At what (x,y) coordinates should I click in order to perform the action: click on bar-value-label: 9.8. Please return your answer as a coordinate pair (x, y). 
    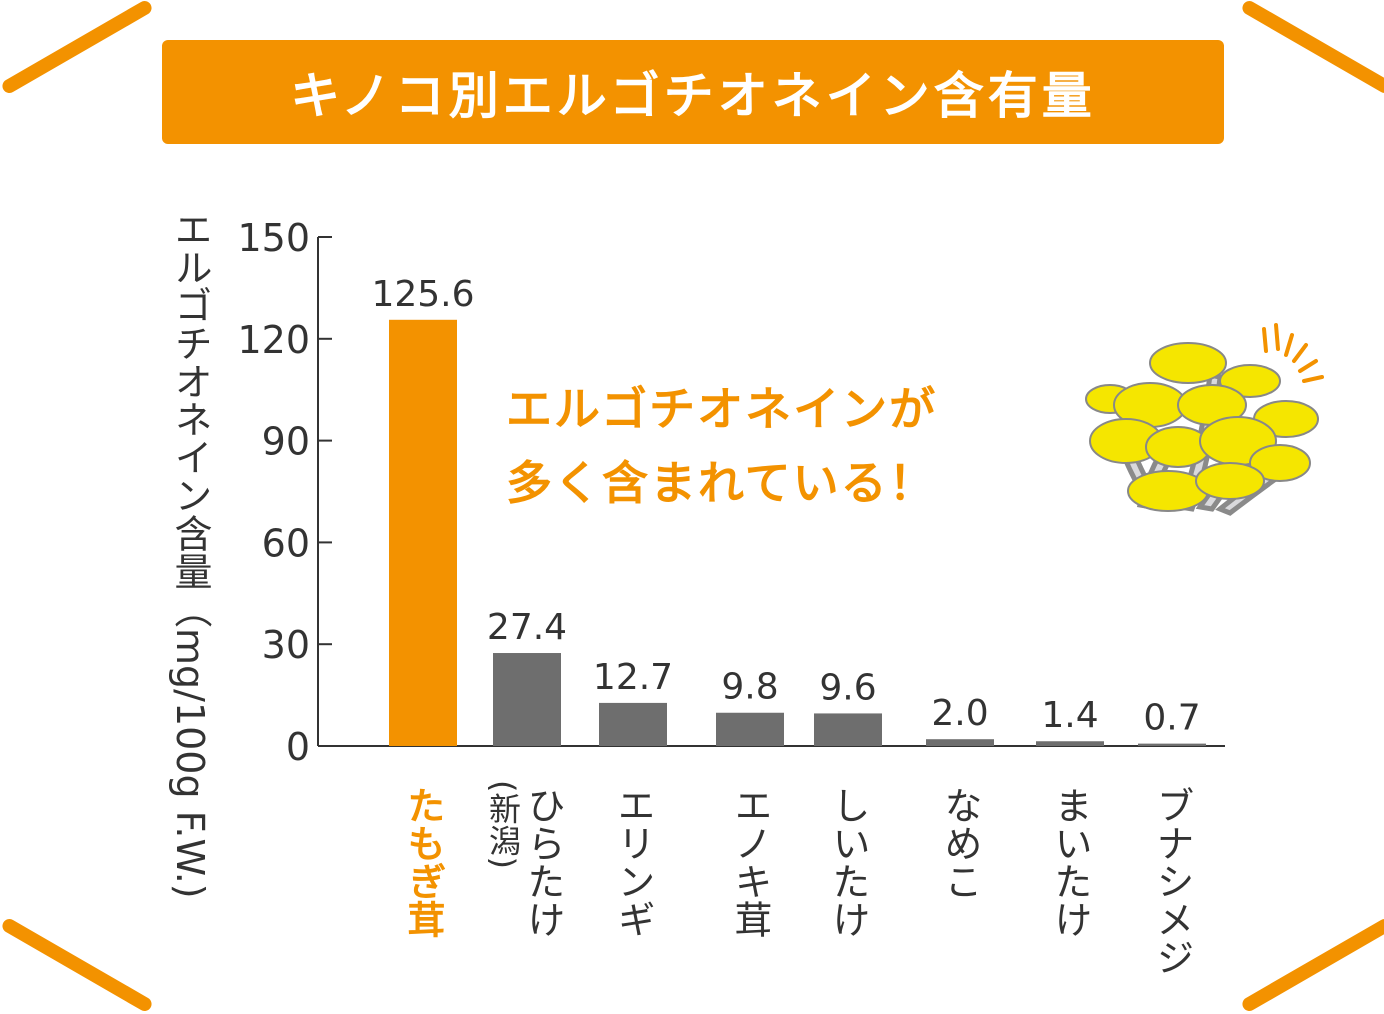
    Looking at the image, I should click on (749, 687).